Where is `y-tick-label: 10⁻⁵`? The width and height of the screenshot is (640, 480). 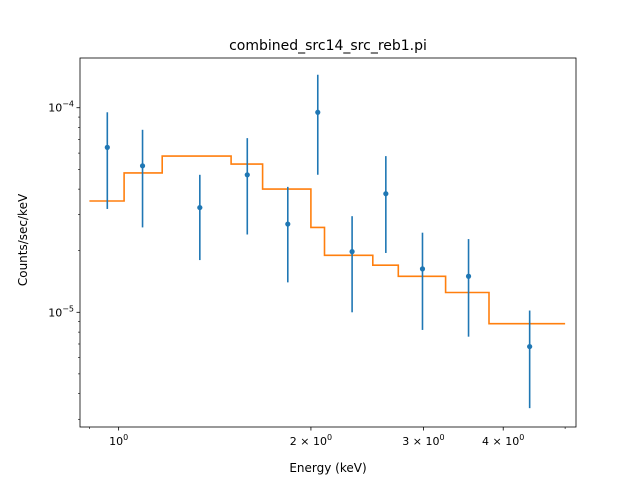
y-tick-label: 10⁻⁵ is located at coordinates (61, 311).